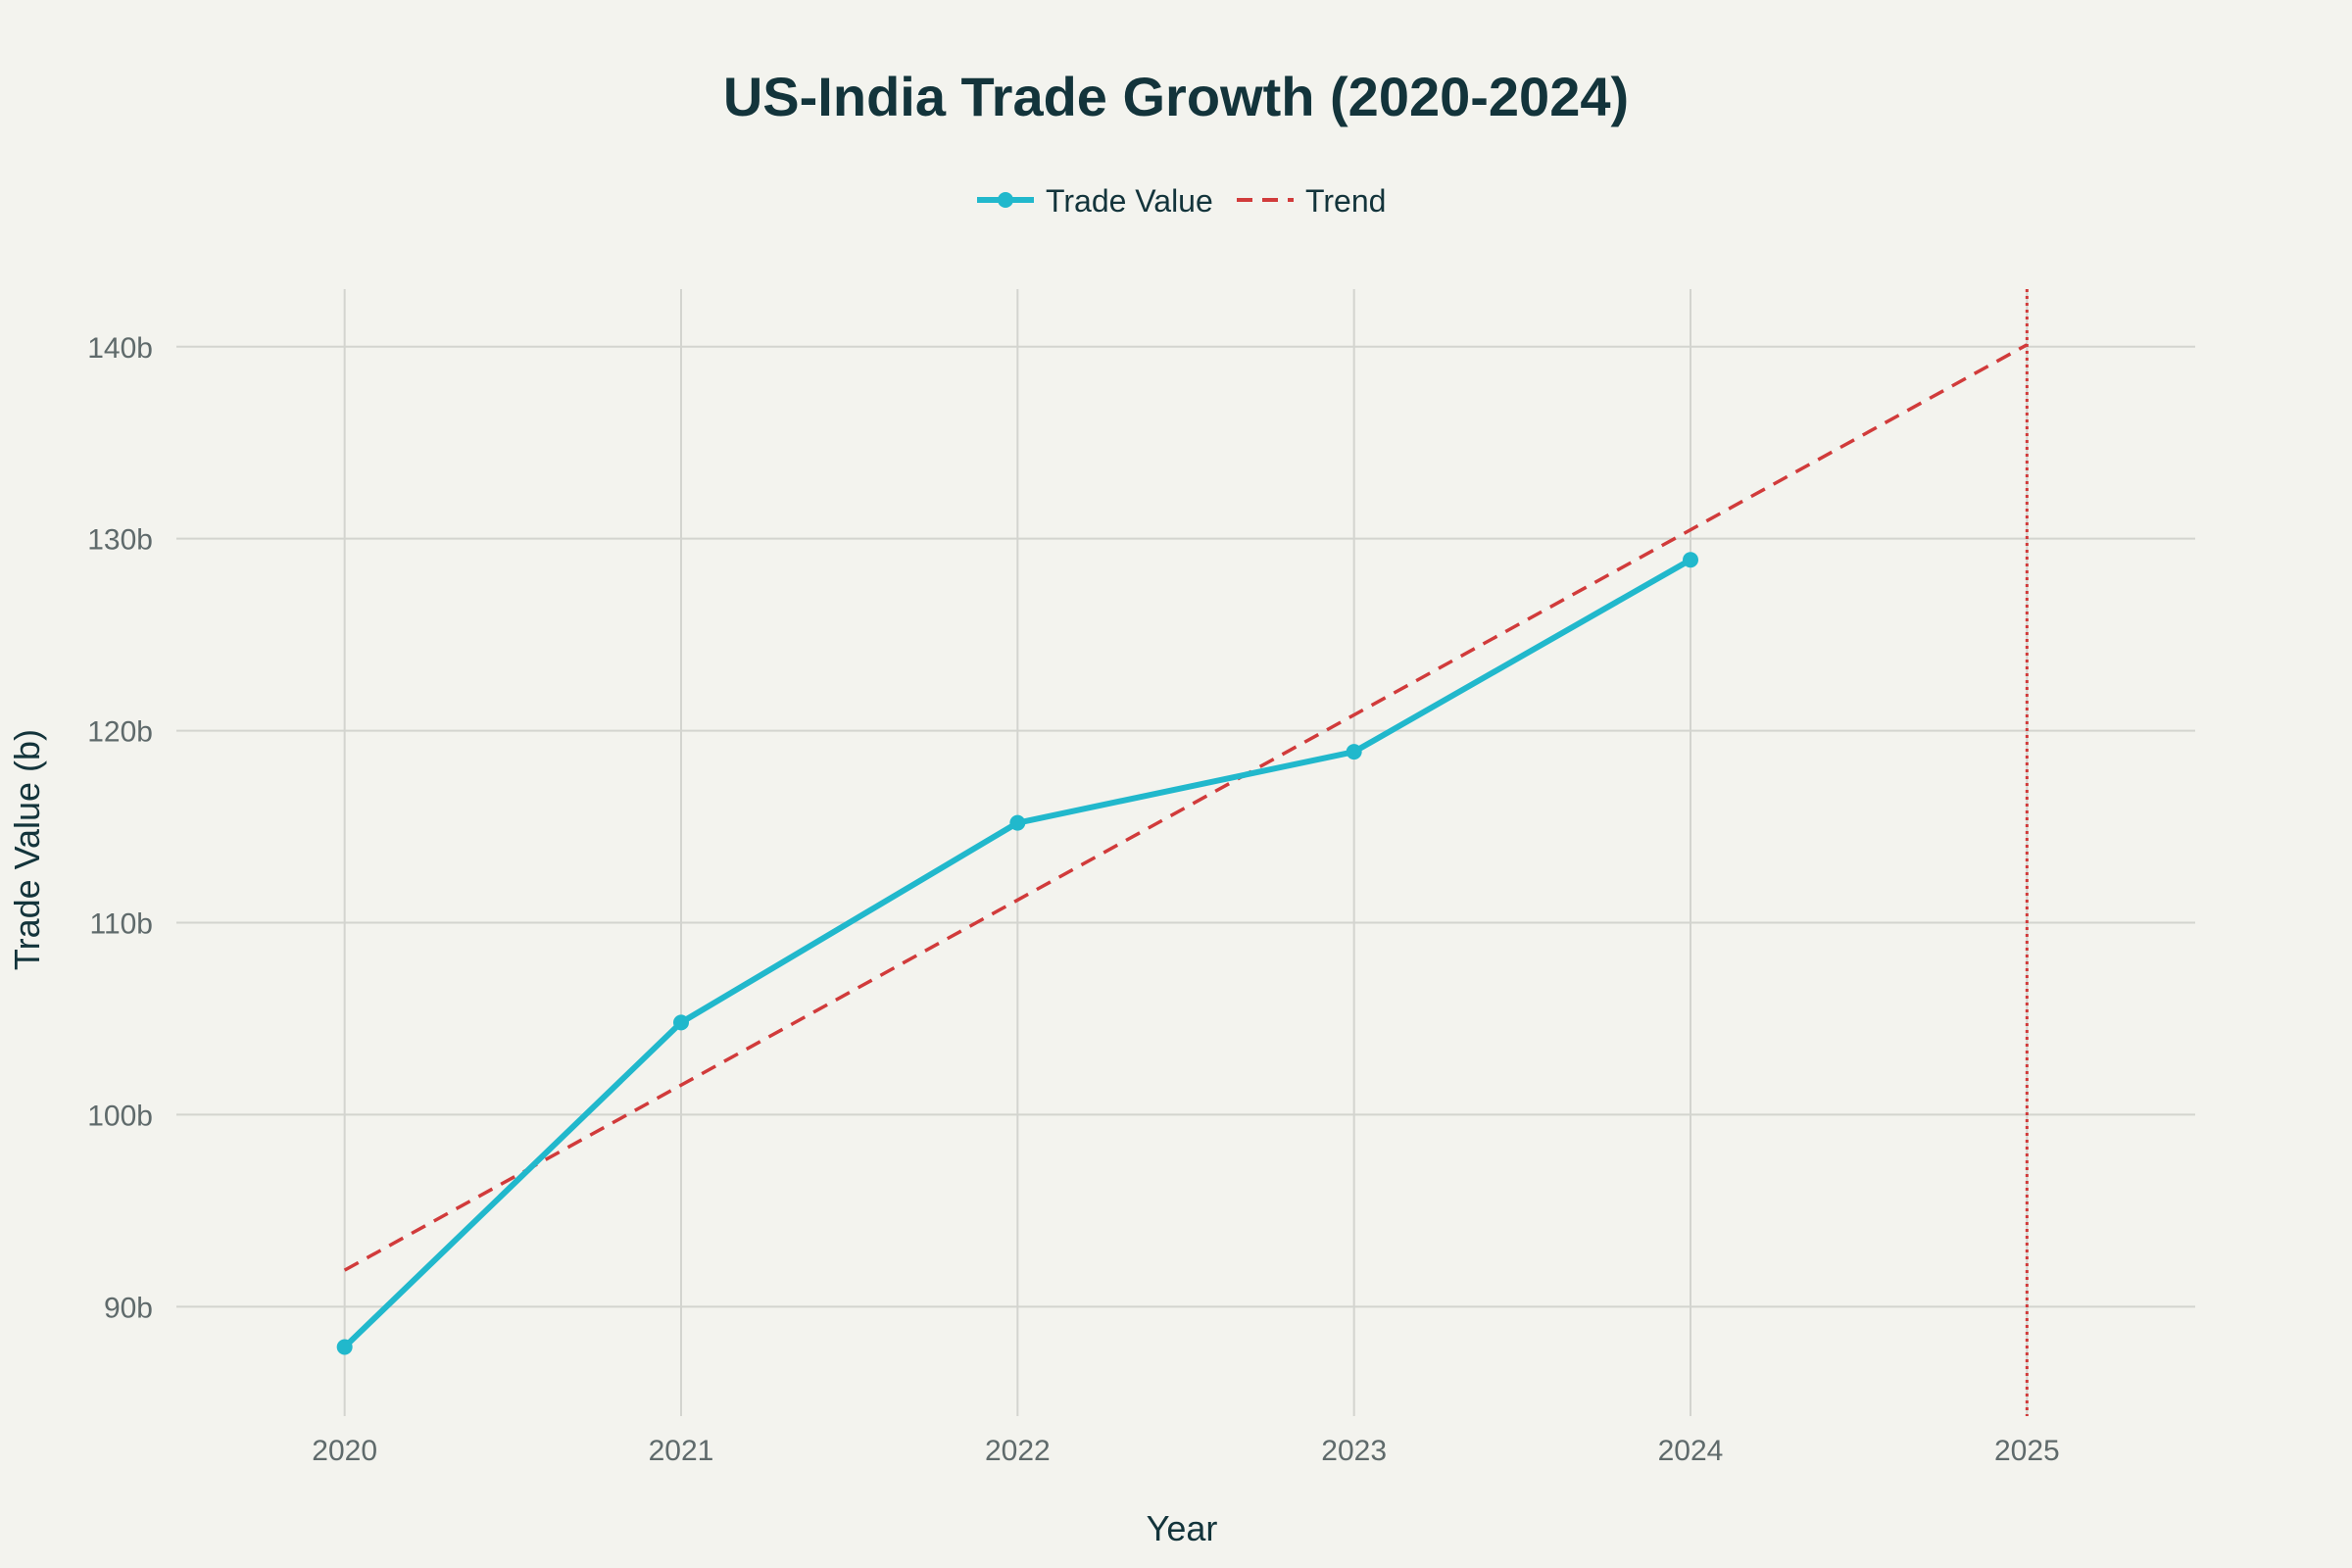 The image size is (2352, 1568). I want to click on y-tick-label-140b: 140b, so click(120, 348).